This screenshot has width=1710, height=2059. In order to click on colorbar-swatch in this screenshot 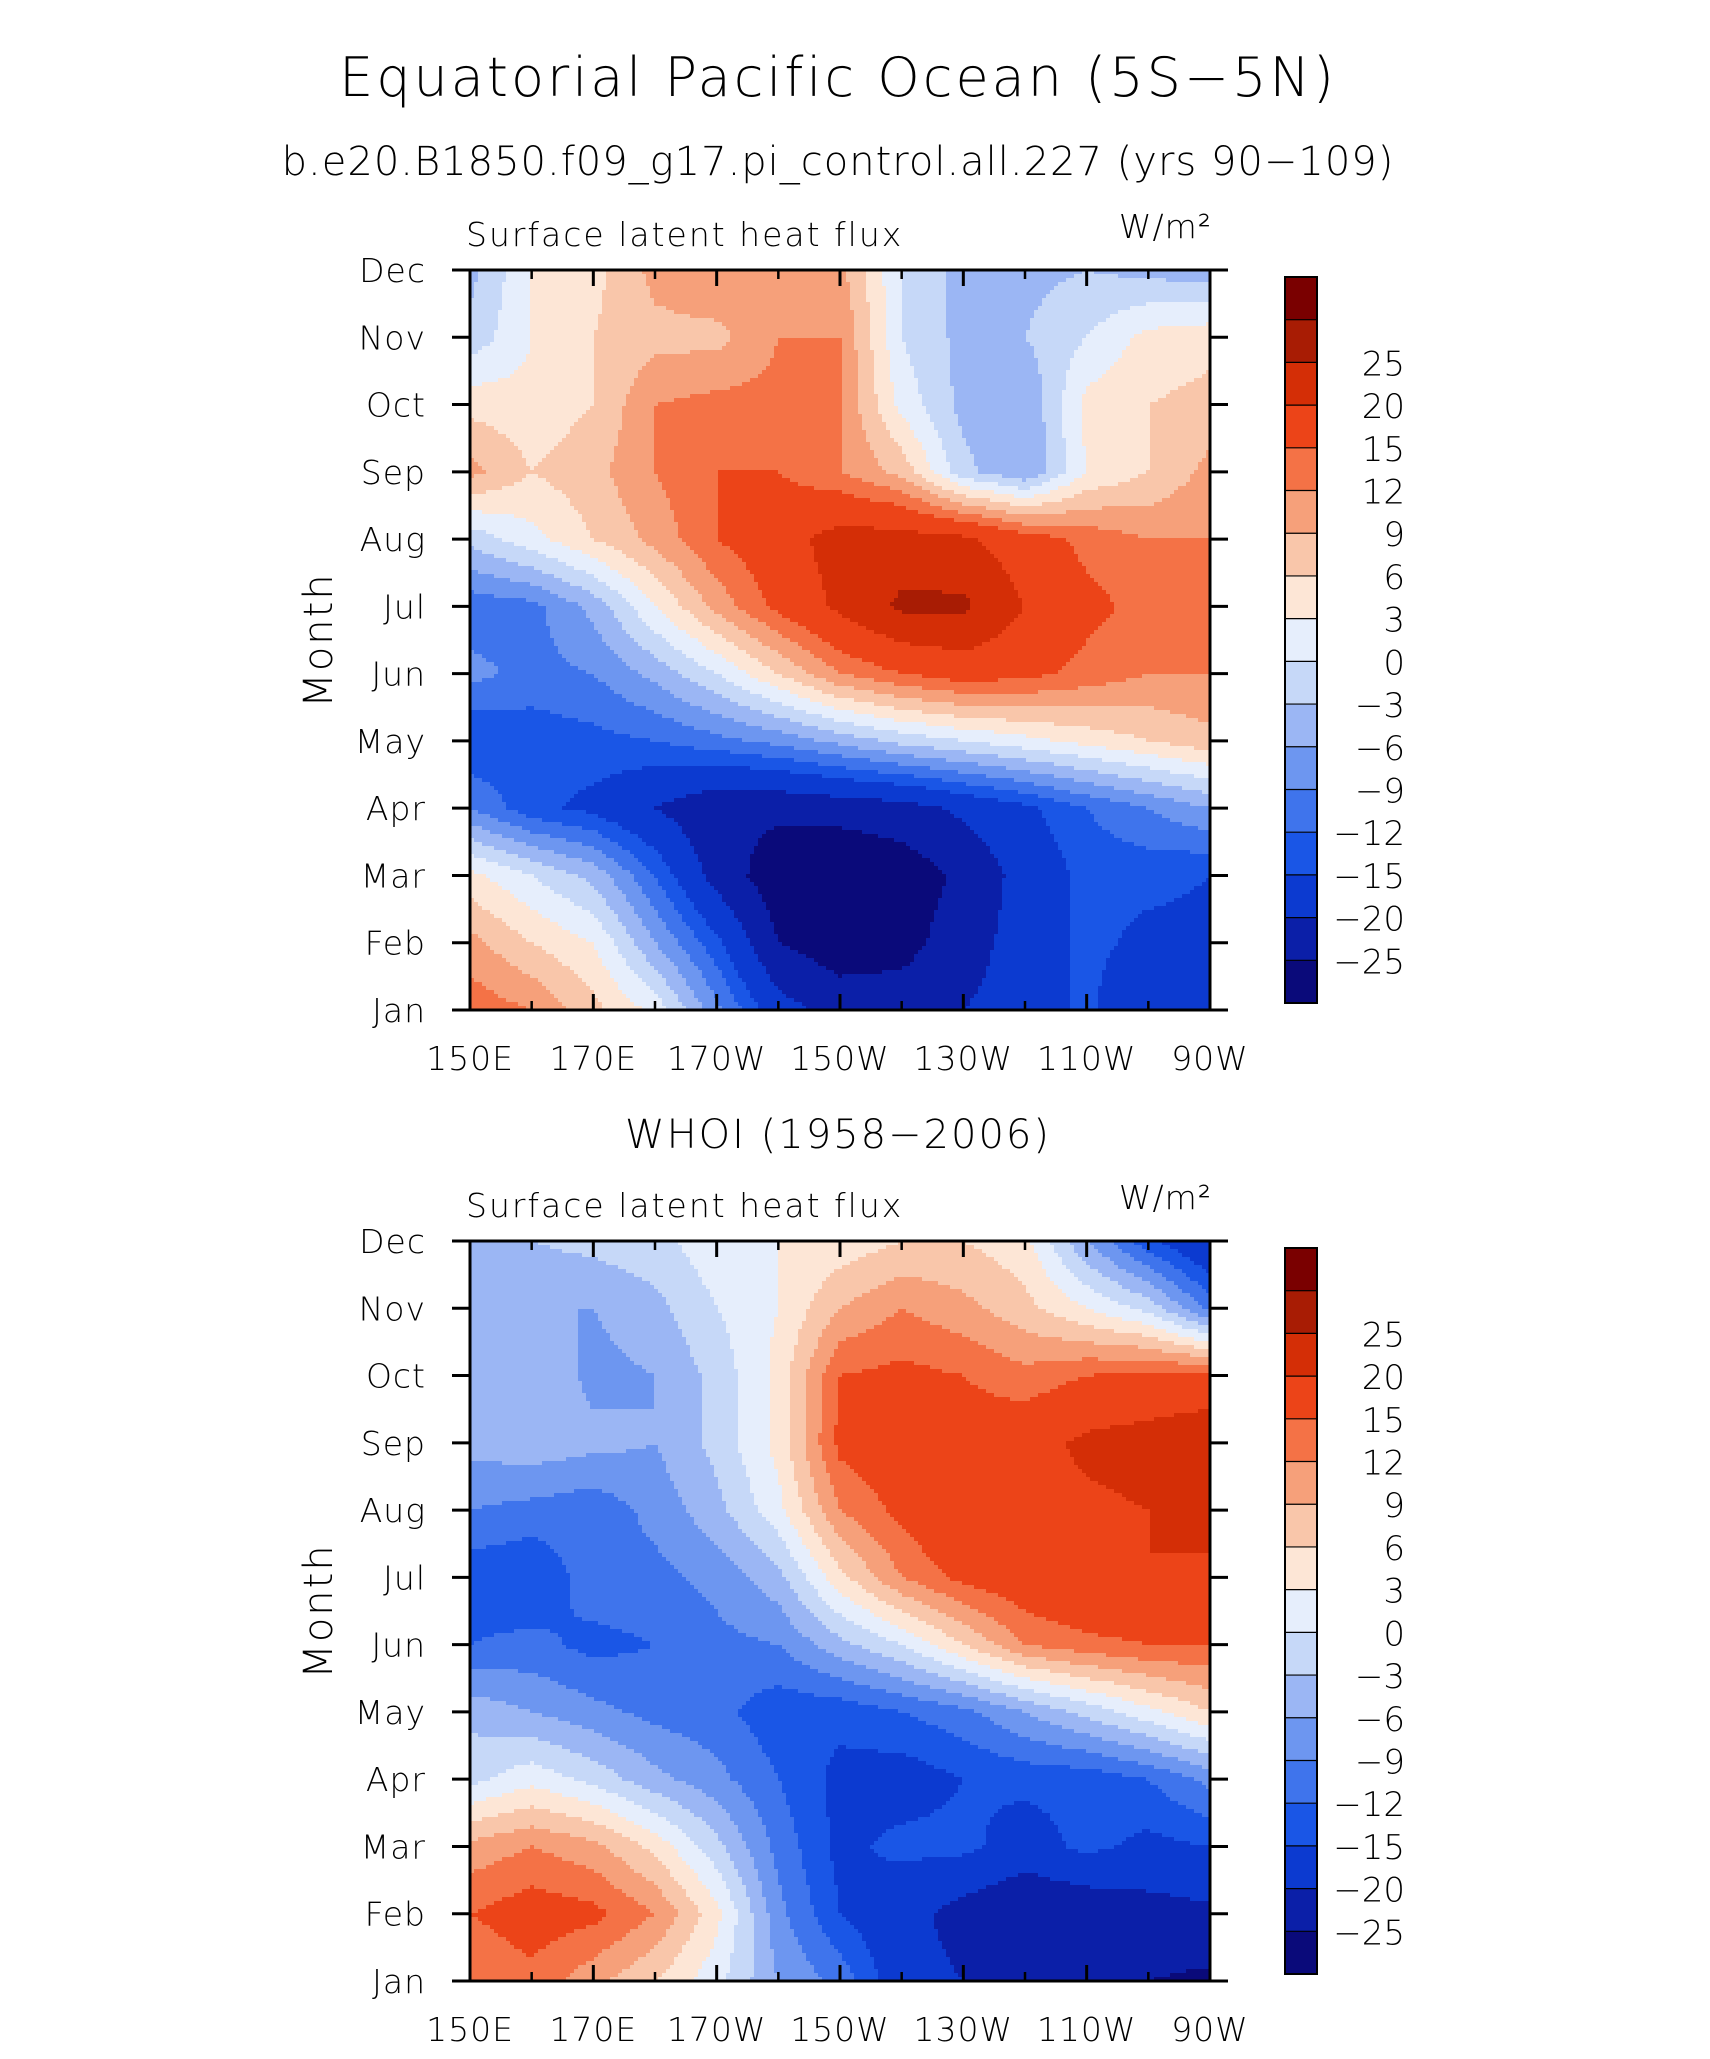, I will do `click(1301, 1483)`.